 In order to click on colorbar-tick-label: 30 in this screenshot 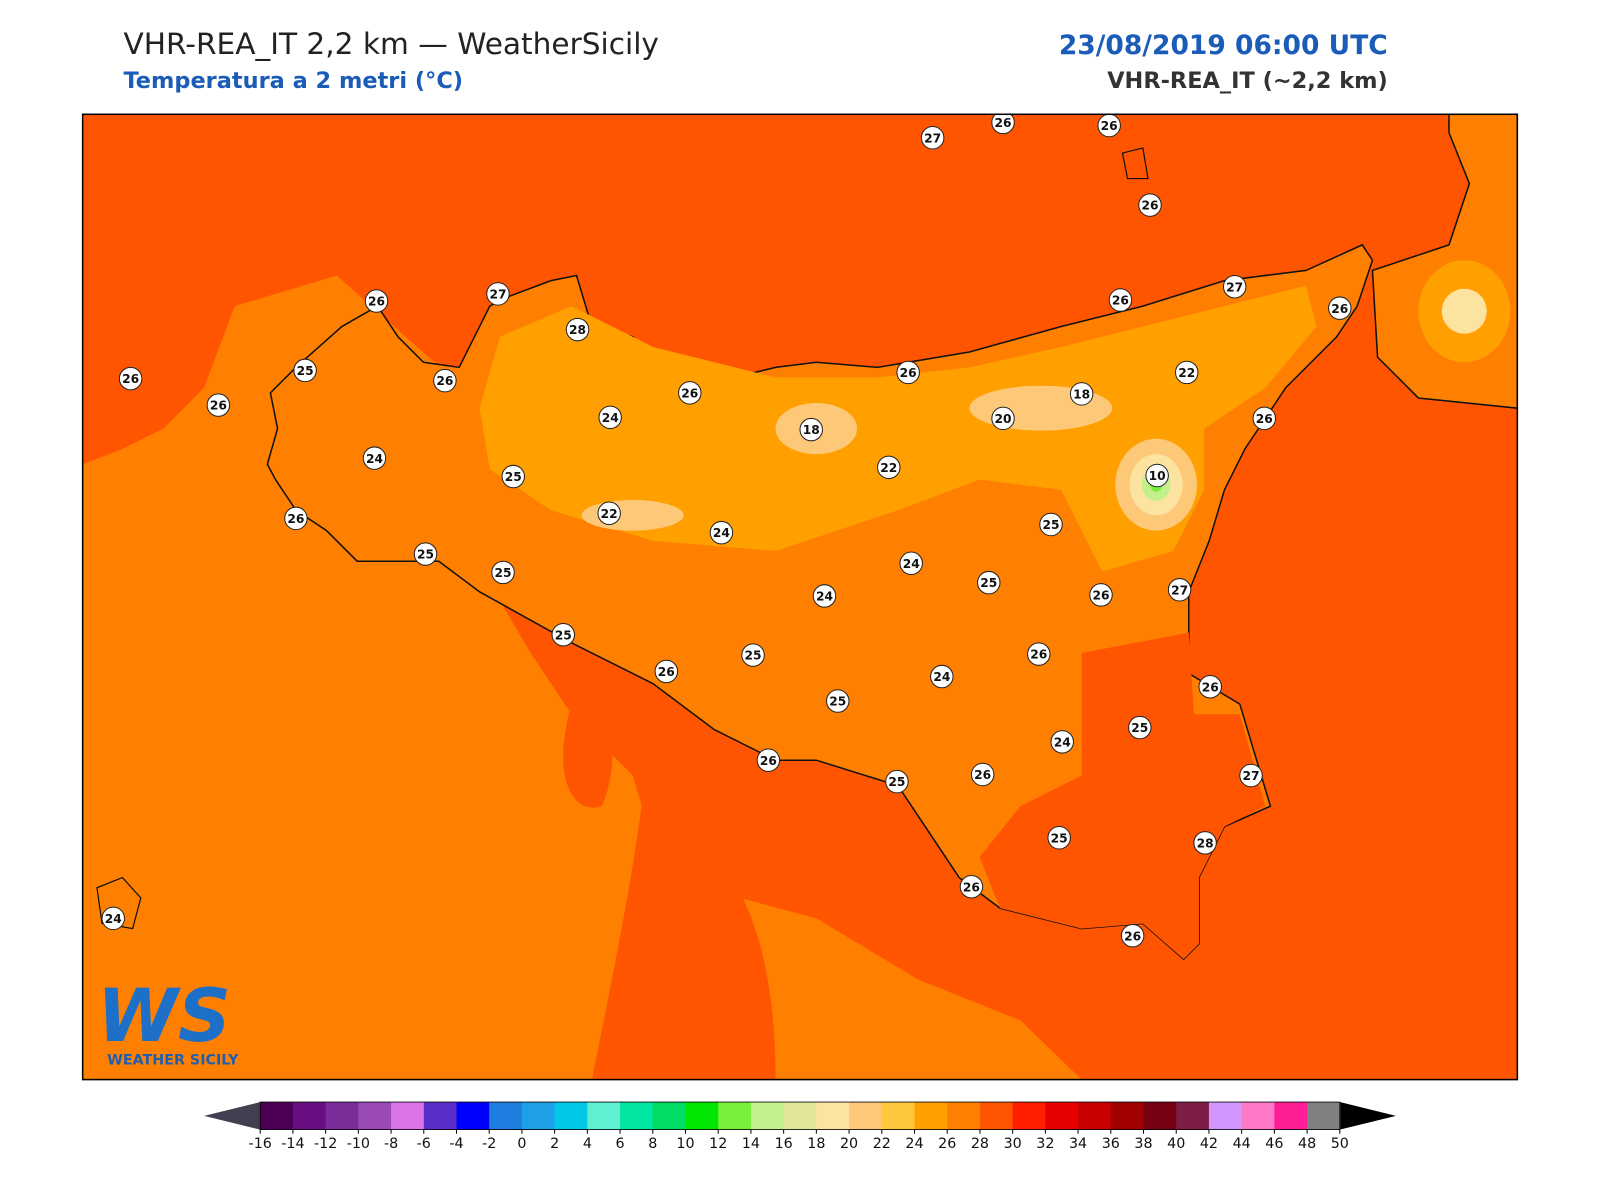, I will do `click(1013, 1144)`.